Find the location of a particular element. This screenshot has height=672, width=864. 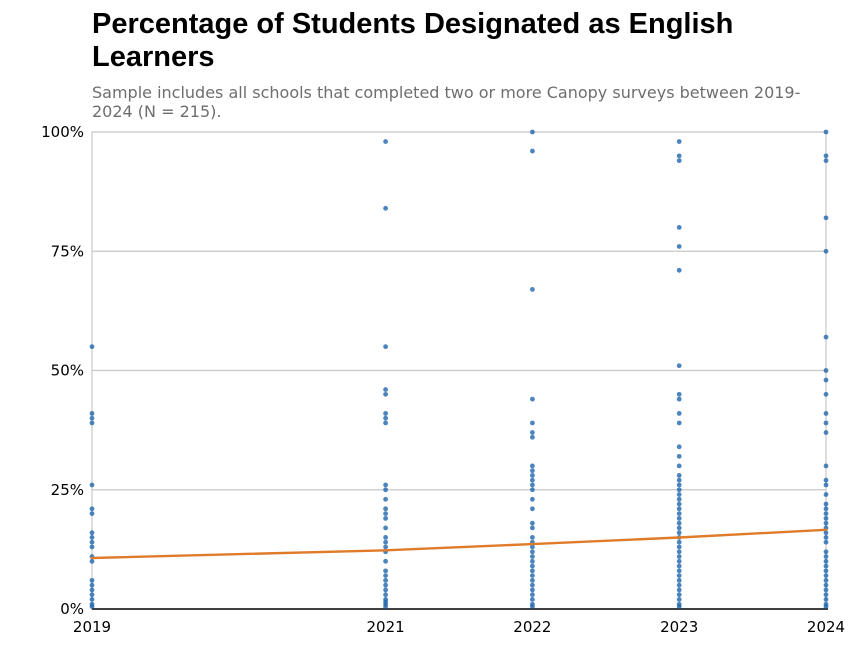

y-tick-label: 25% is located at coordinates (67, 490).